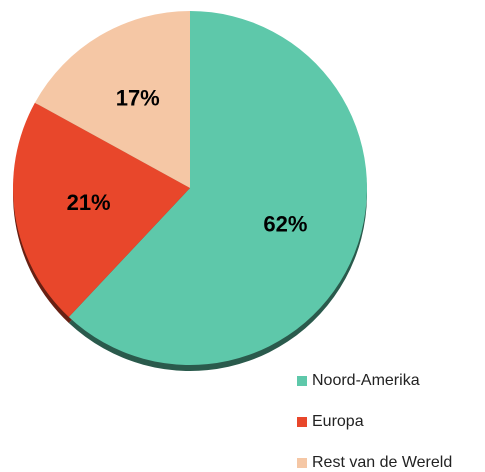  Describe the element at coordinates (285, 224) in the screenshot. I see `data-label: 62%` at that location.